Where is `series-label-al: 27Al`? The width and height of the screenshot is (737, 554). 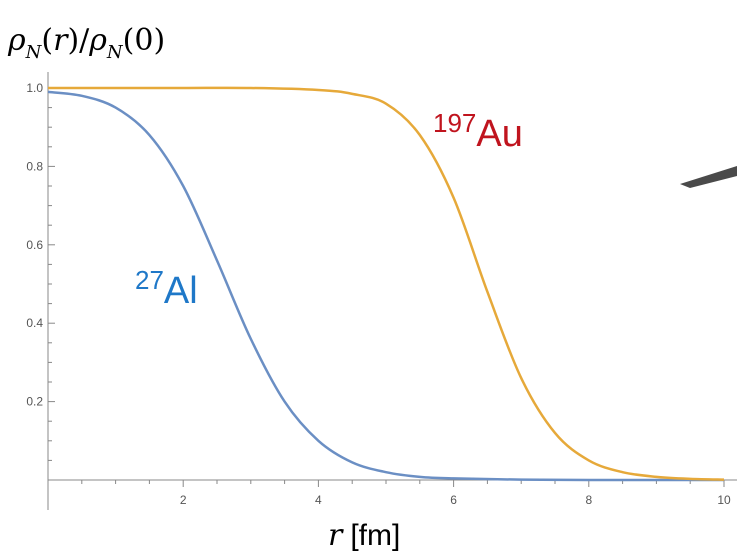 series-label-al: 27Al is located at coordinates (166, 288).